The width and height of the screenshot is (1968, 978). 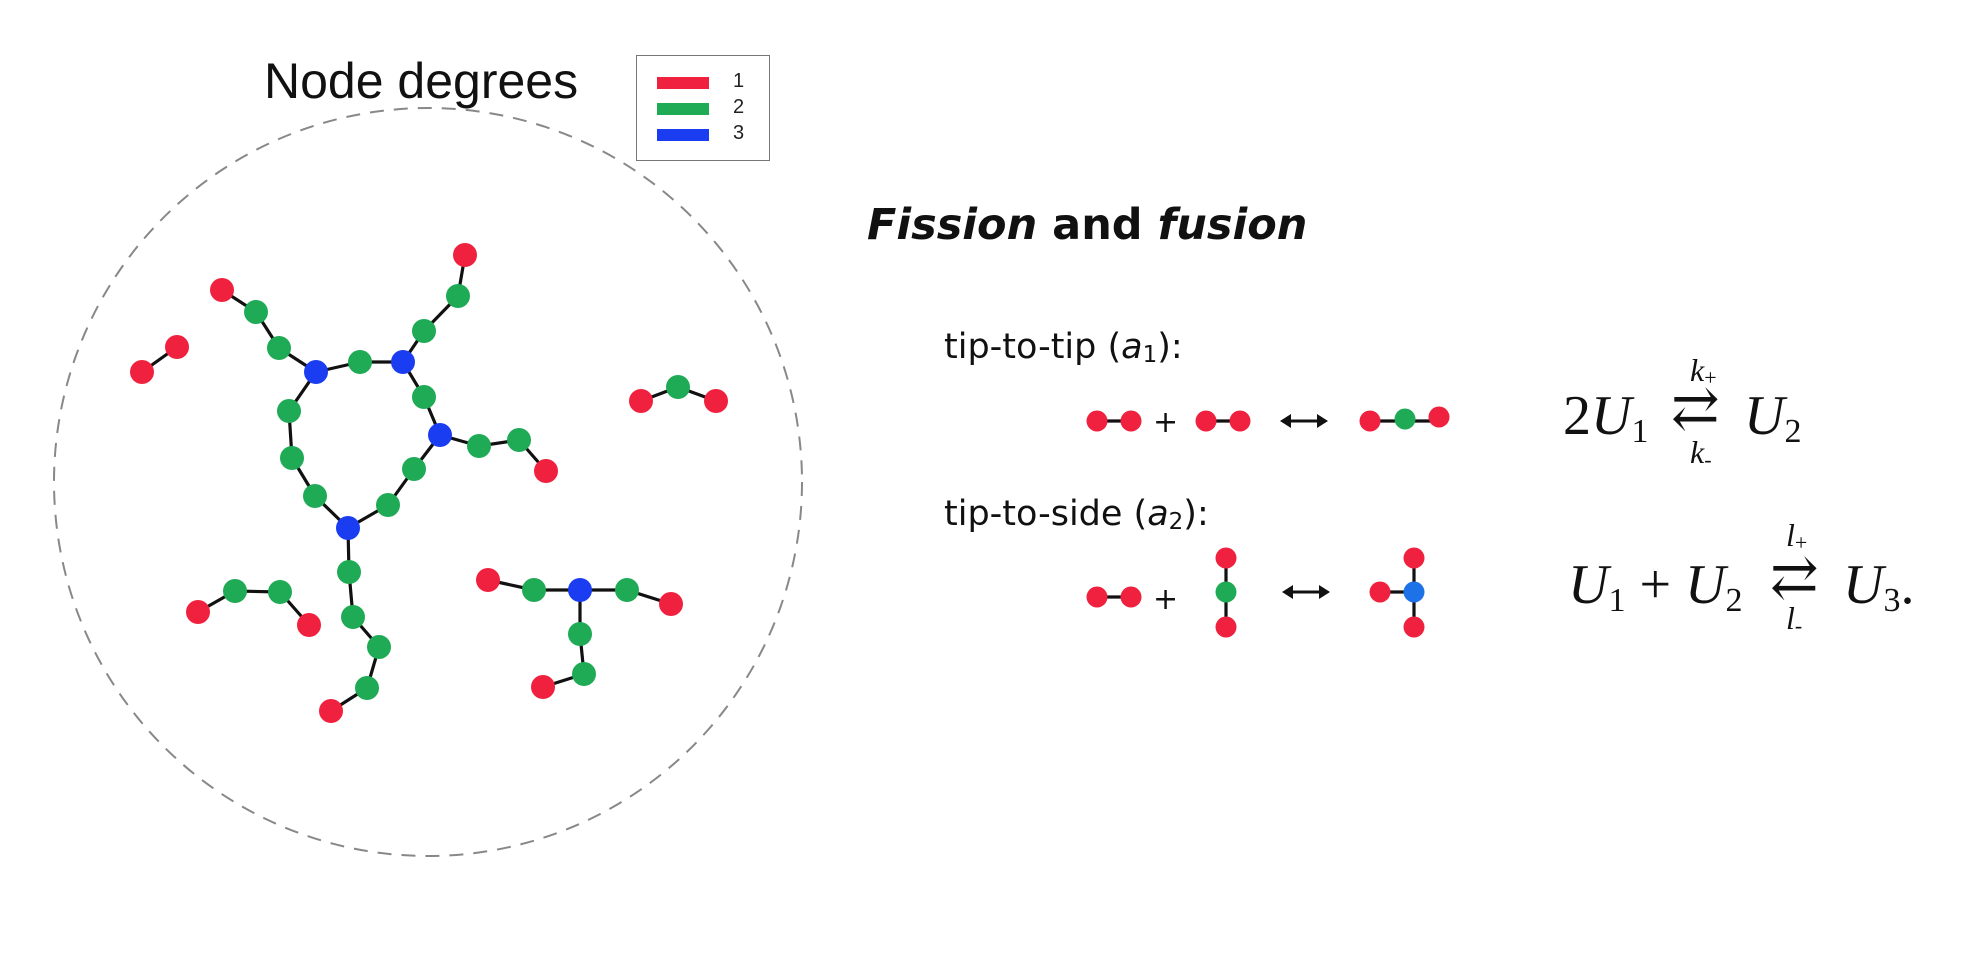 I want to click on eq1-rate-forward-symbol: k, so click(x=1697, y=370).